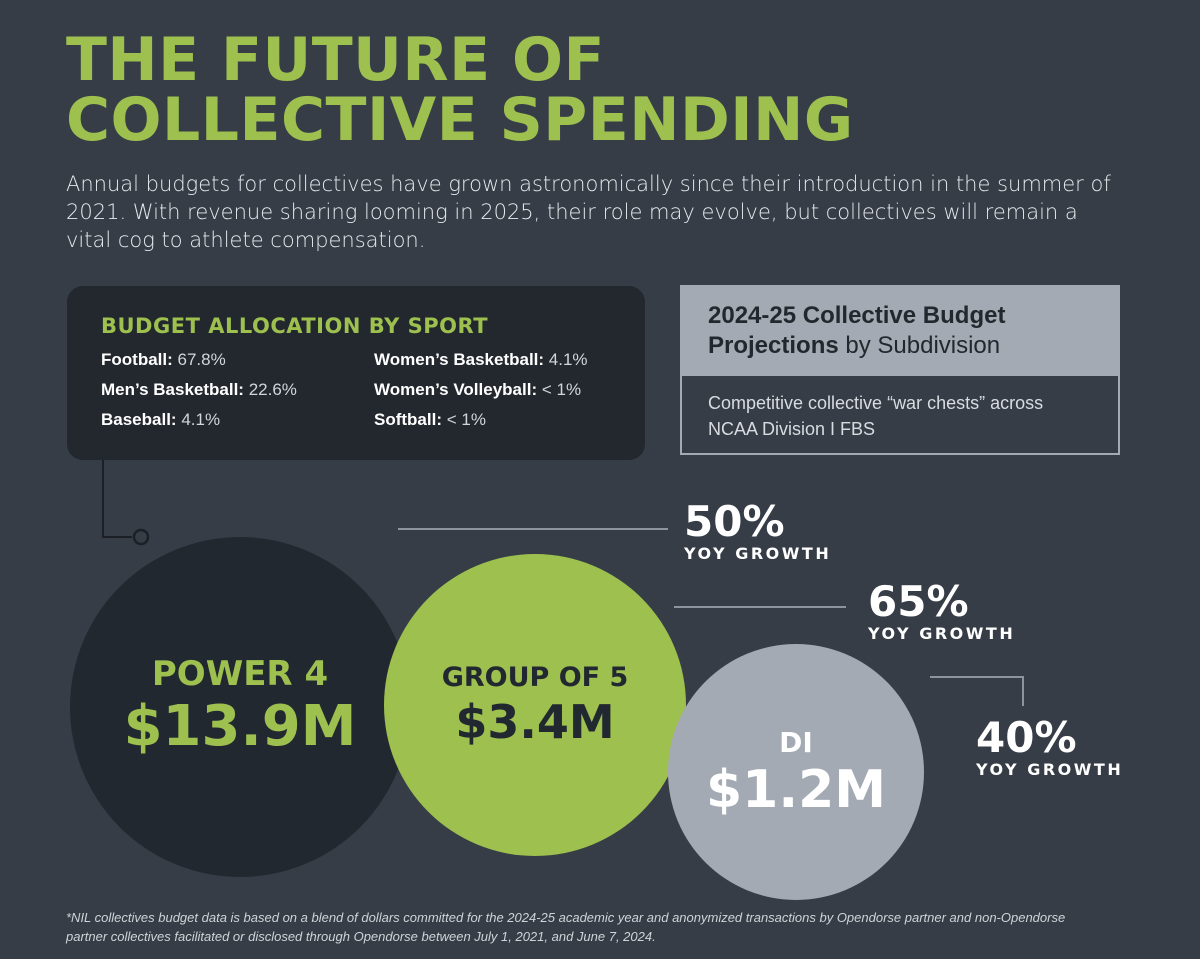 Image resolution: width=1200 pixels, height=959 pixels. Describe the element at coordinates (240, 674) in the screenshot. I see `power4-name: POWER 4` at that location.